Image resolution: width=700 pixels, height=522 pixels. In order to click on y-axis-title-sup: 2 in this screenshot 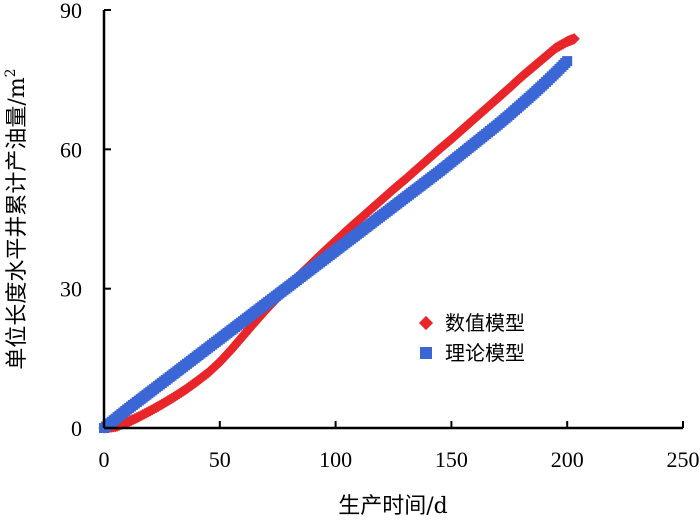, I will do `click(11, 72)`.